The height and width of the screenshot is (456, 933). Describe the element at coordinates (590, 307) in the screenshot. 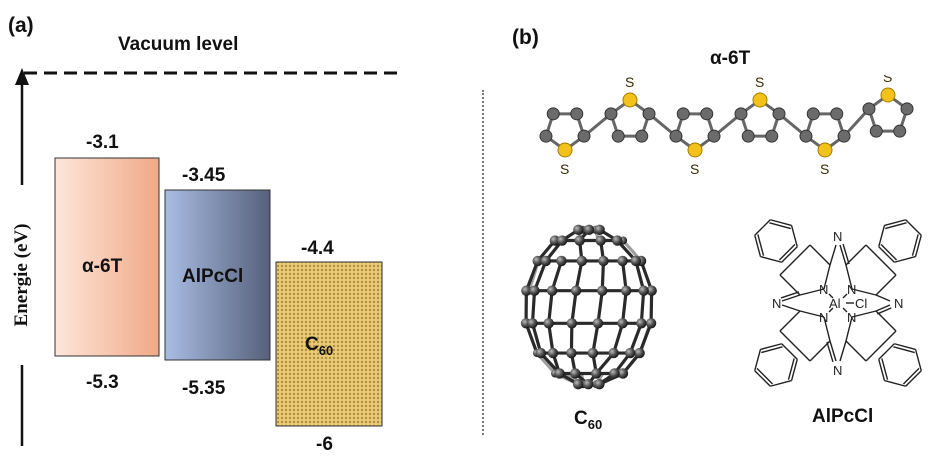

I see `fullerene-model` at that location.